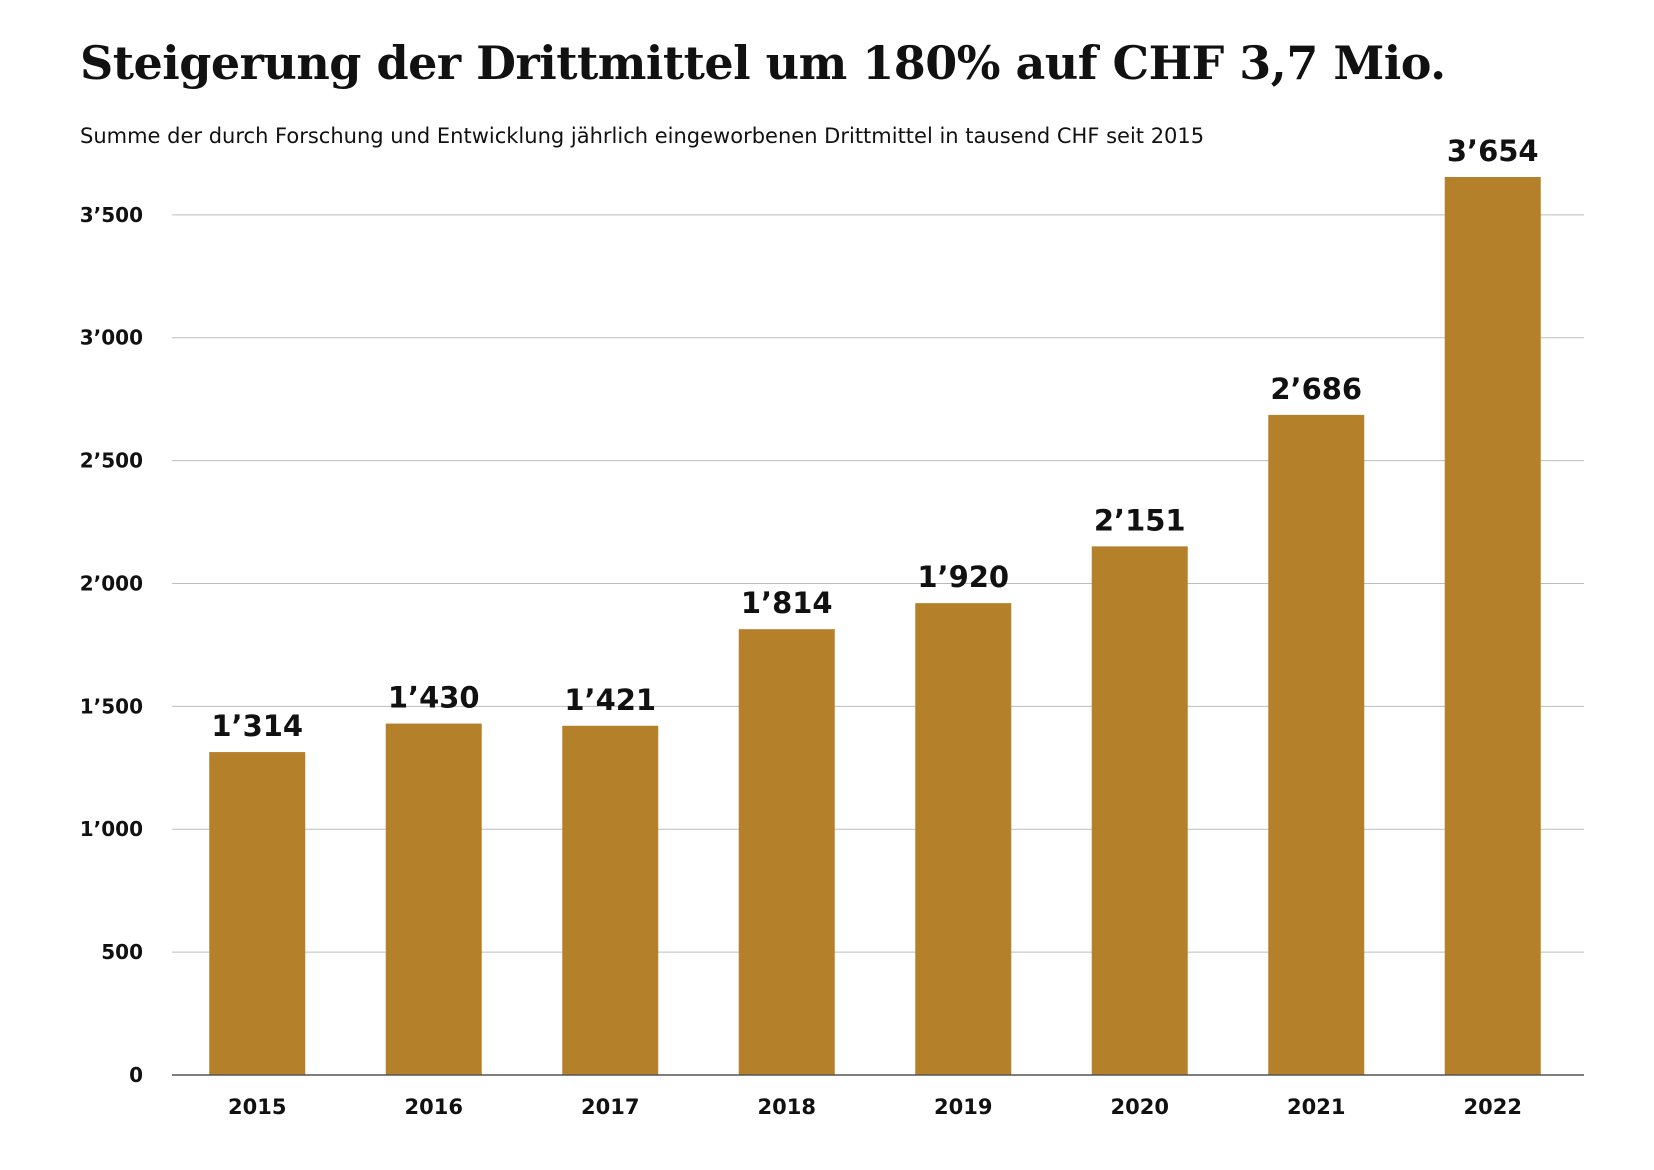 This screenshot has width=1654, height=1170. Describe the element at coordinates (1493, 1107) in the screenshot. I see `x-tick-label: 2022` at that location.